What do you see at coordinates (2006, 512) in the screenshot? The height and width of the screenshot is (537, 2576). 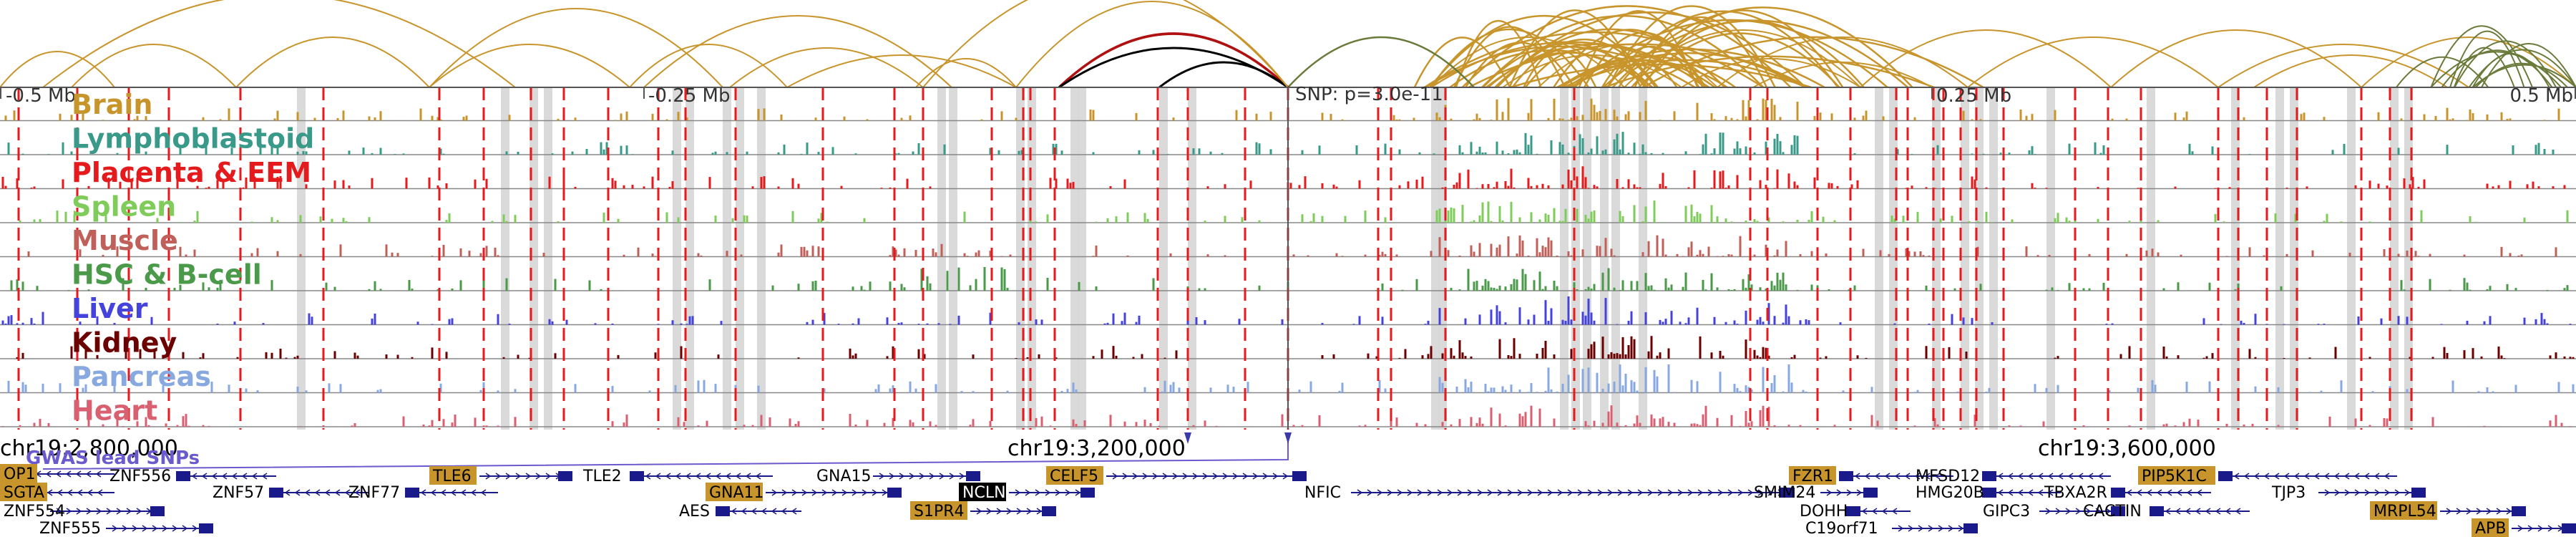 I see `gene-label: GIPC3` at bounding box center [2006, 512].